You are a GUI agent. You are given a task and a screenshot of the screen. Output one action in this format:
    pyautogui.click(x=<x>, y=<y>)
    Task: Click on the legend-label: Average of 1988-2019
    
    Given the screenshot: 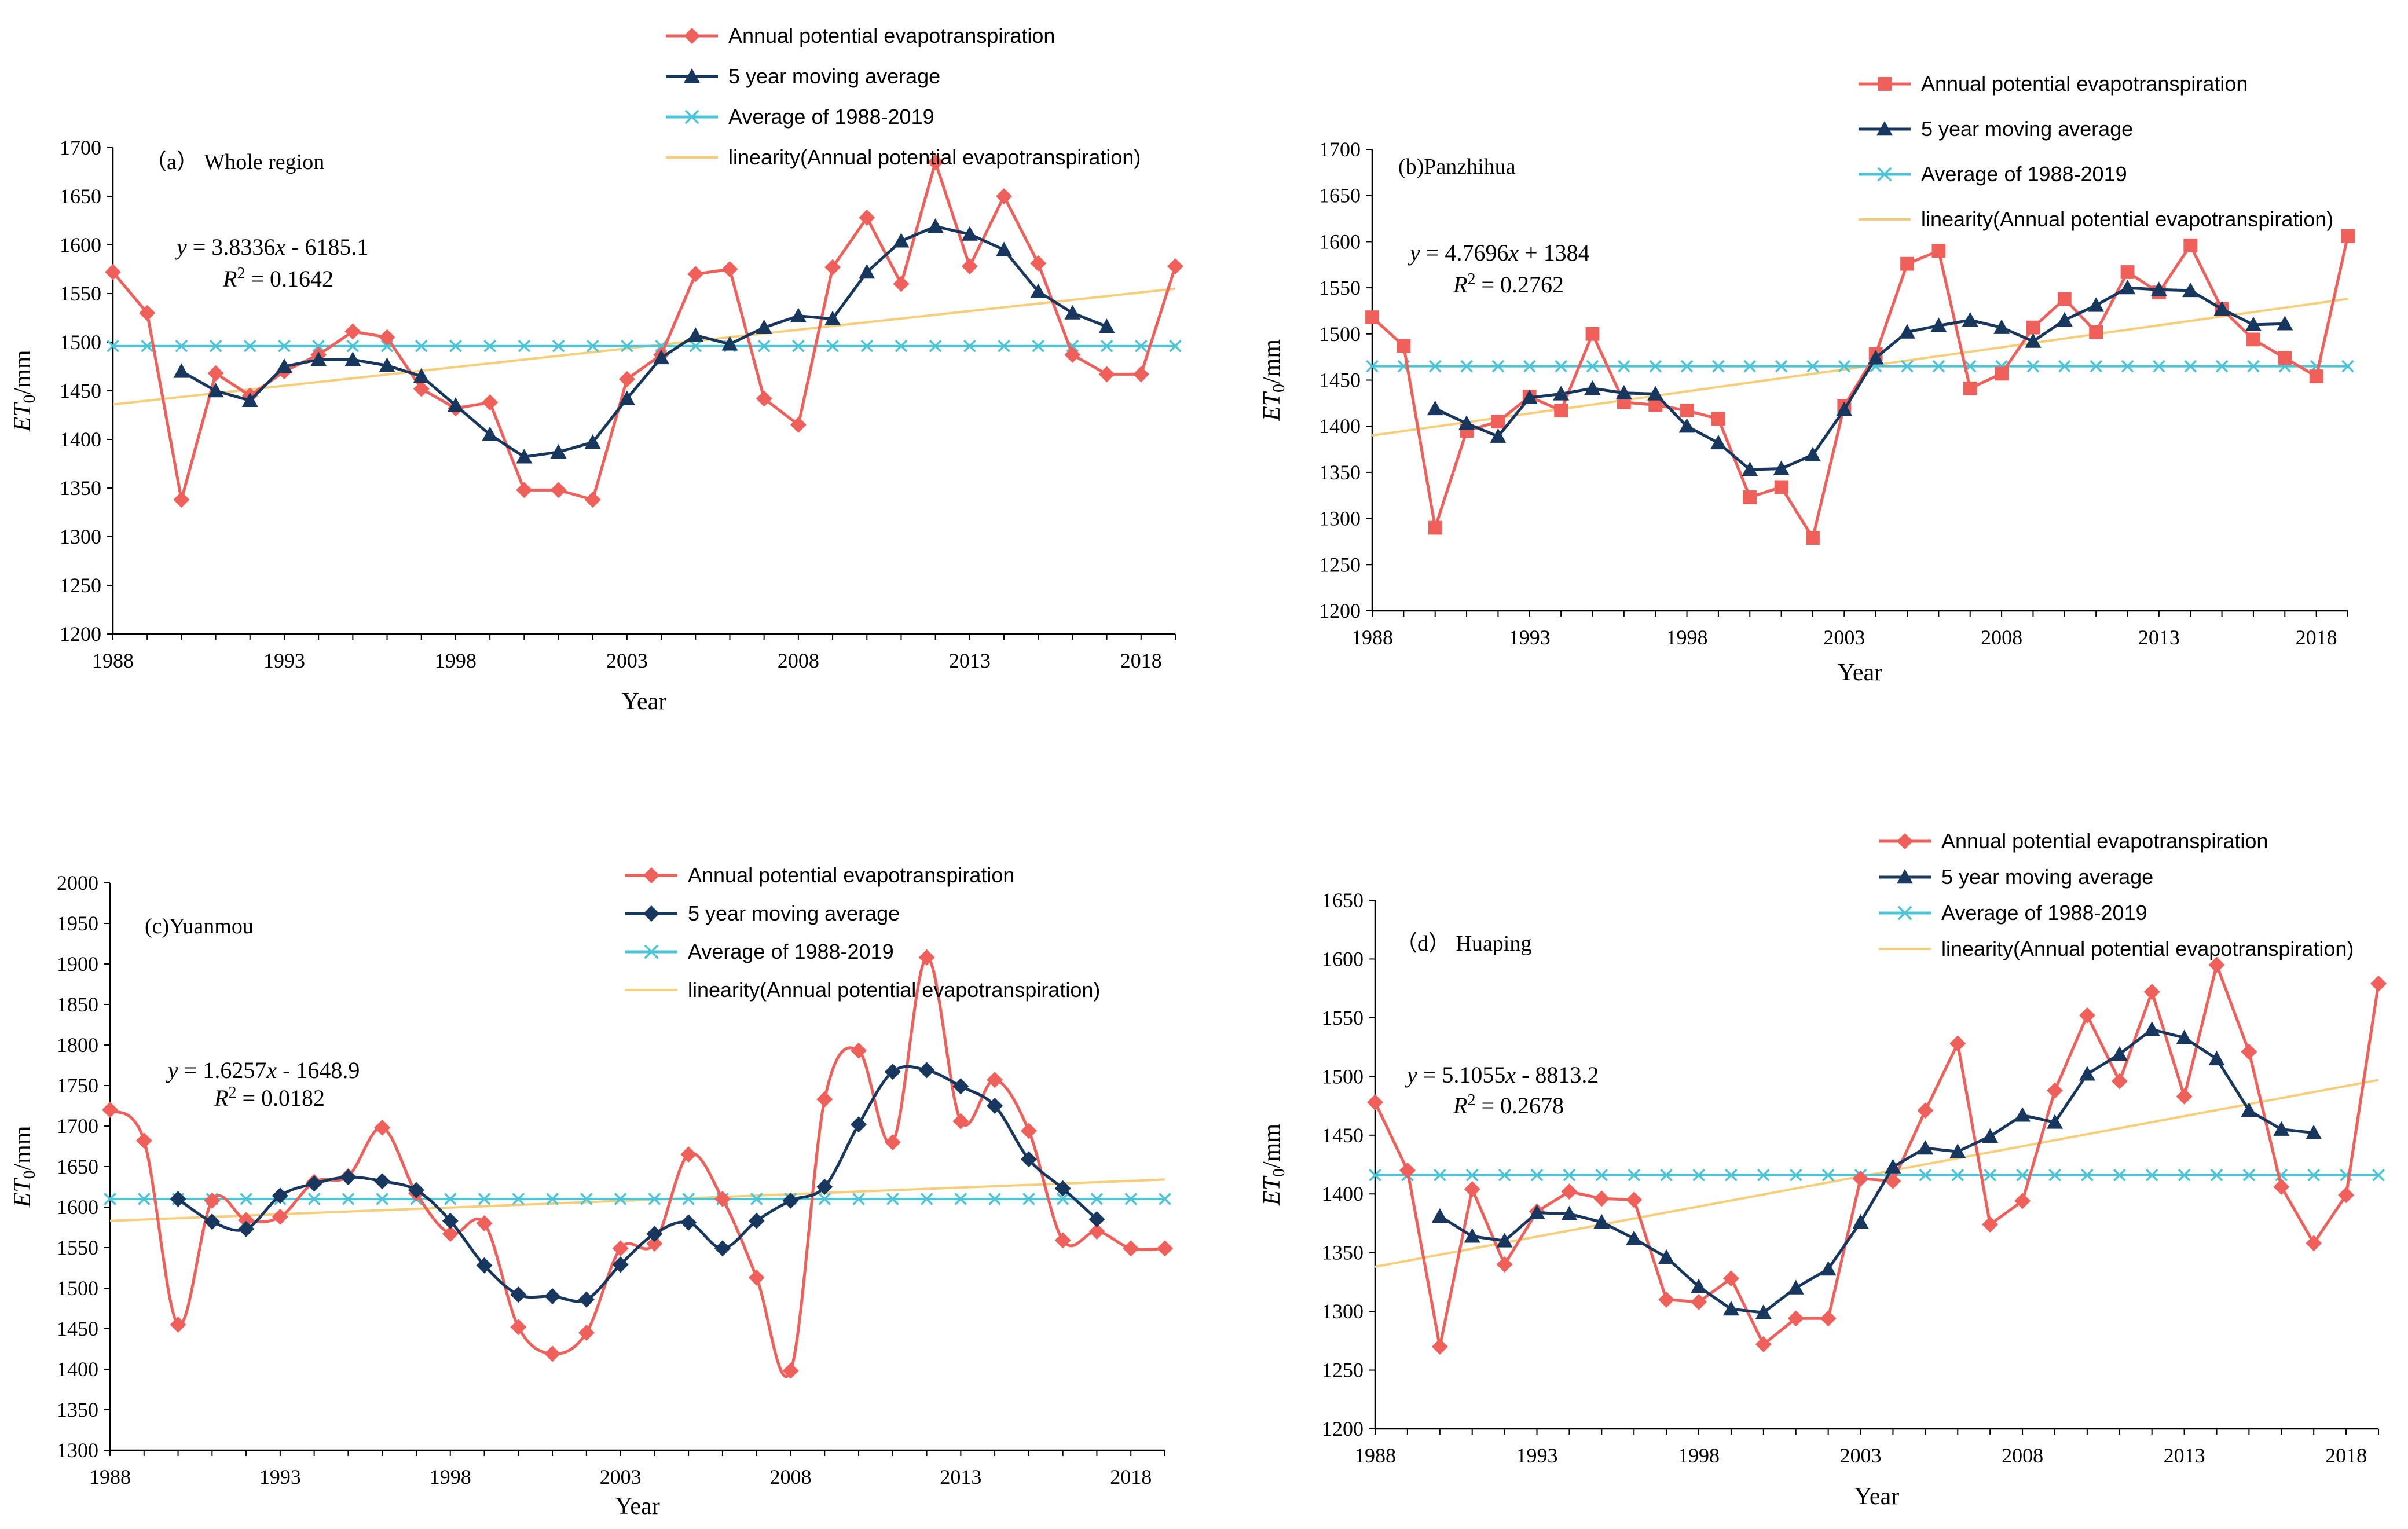 What is the action you would take?
    pyautogui.click(x=831, y=117)
    